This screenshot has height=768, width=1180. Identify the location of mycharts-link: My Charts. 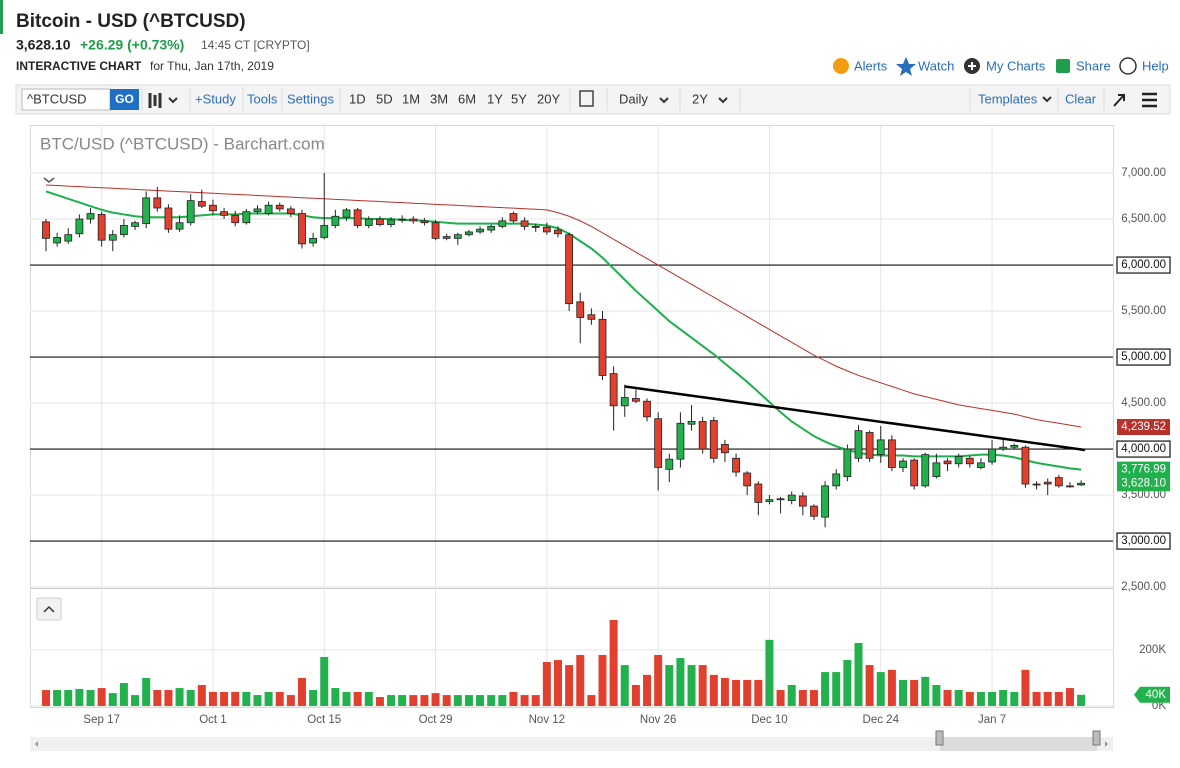
(1016, 65).